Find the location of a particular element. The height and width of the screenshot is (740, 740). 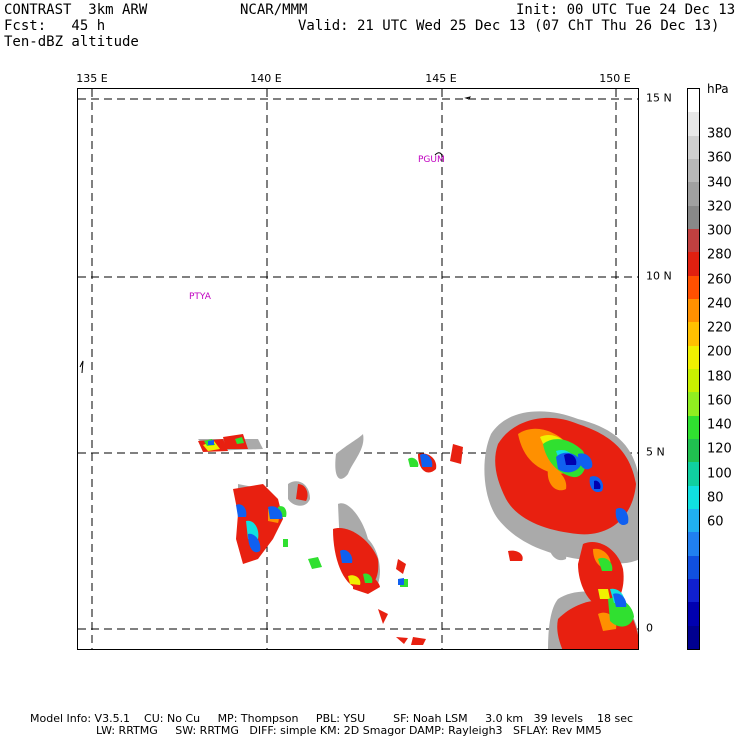

lon-label-135: 135 E is located at coordinates (92, 78).